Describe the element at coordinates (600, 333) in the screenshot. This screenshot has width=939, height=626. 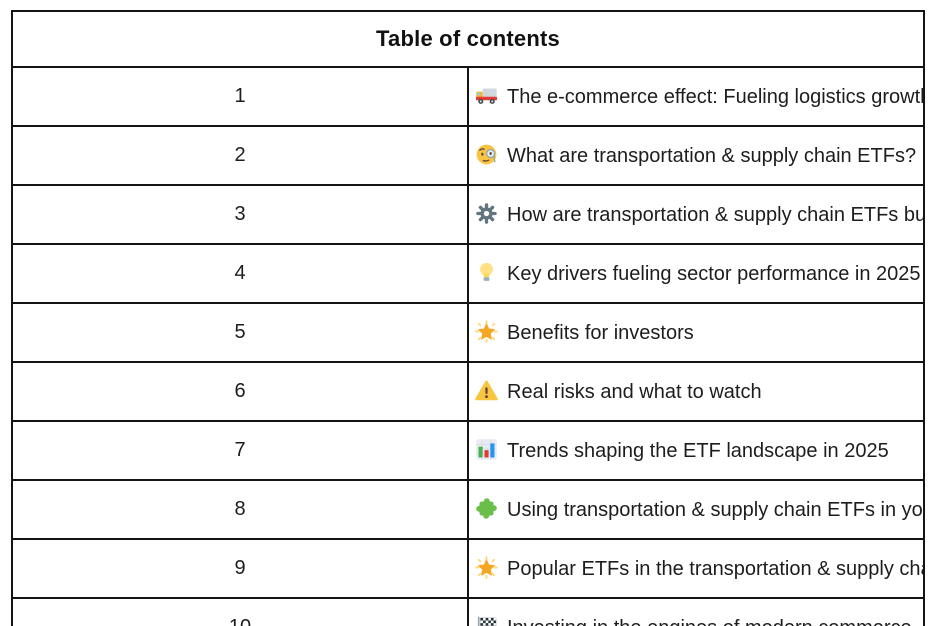
I see `row-title: Benefits for investors` at that location.